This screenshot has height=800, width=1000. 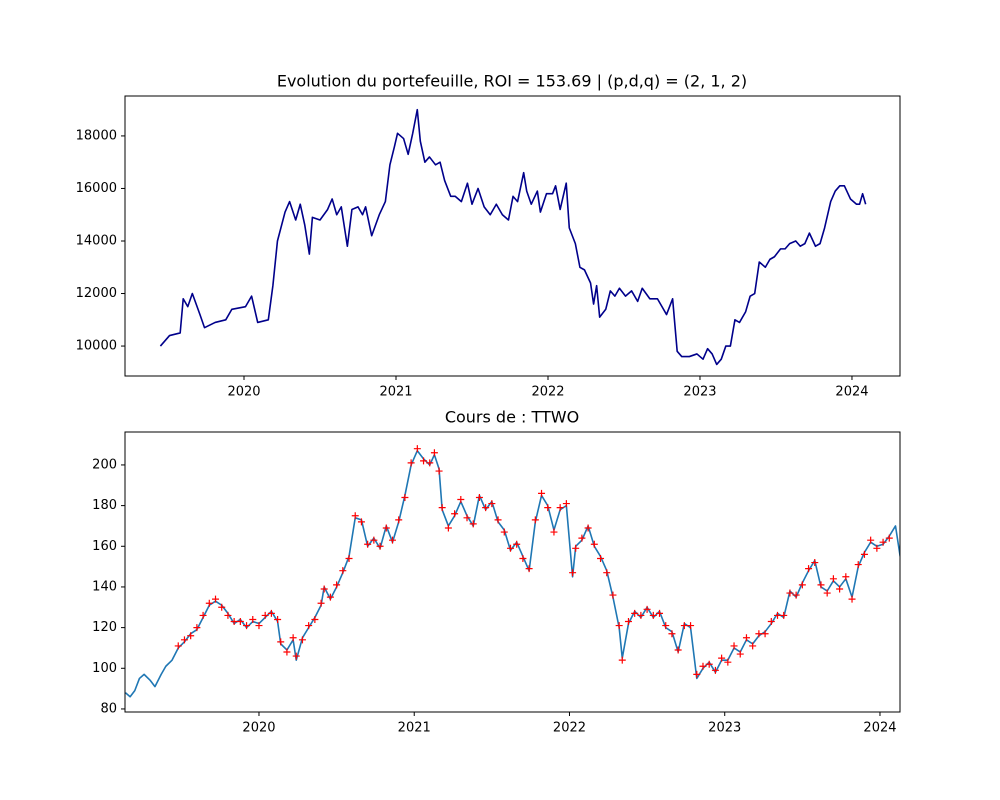 I want to click on y-tick-label: 120, so click(x=104, y=627).